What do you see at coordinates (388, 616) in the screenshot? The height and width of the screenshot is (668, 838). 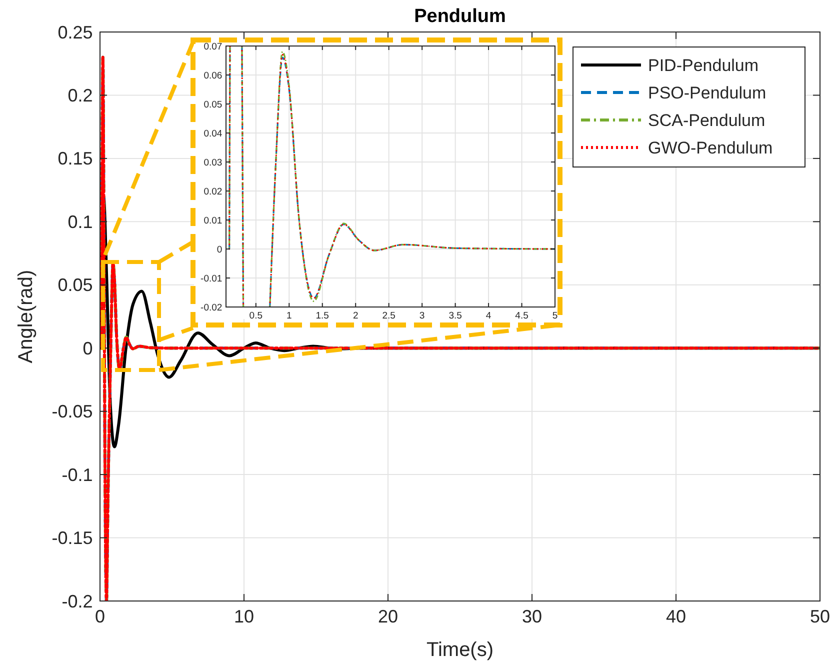 I see `x-tick-label: 20` at bounding box center [388, 616].